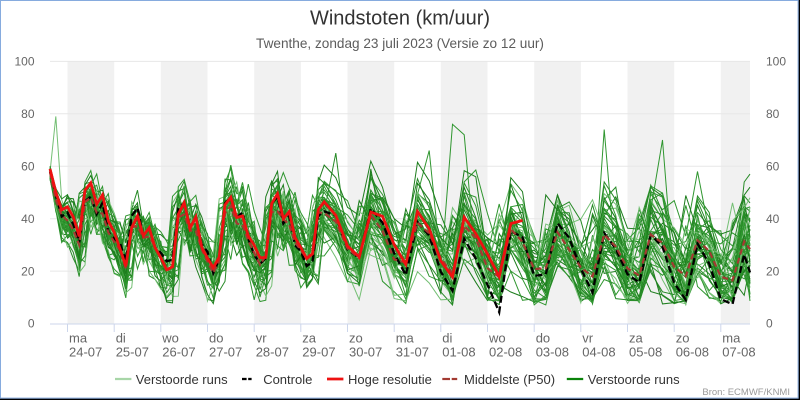 This screenshot has height=400, width=800. What do you see at coordinates (178, 352) in the screenshot?
I see `svg-text: 26-07` at bounding box center [178, 352].